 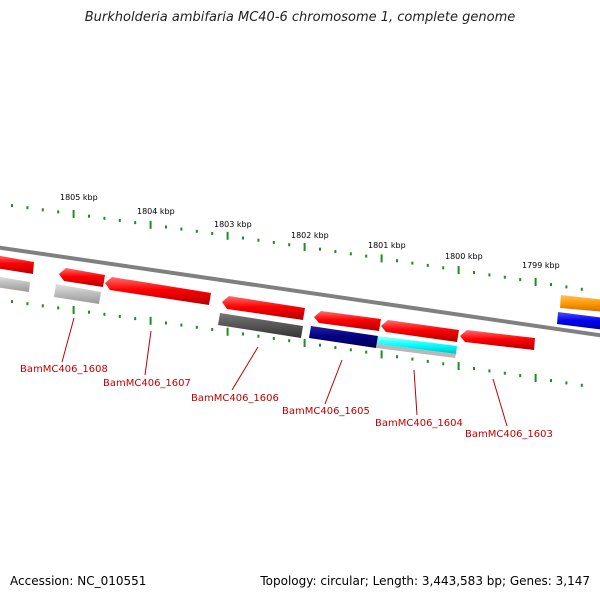 What do you see at coordinates (79, 197) in the screenshot?
I see `scale-label: 1805 kbp` at bounding box center [79, 197].